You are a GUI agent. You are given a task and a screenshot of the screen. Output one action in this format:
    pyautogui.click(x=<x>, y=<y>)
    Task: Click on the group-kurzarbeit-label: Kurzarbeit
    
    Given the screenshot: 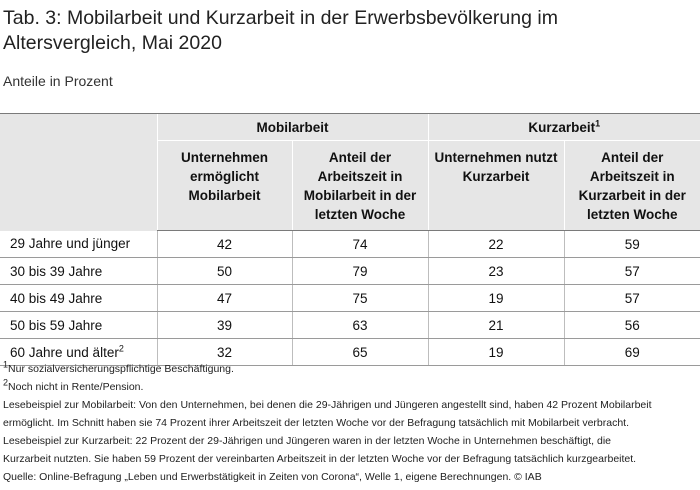 What is the action you would take?
    pyautogui.click(x=562, y=127)
    